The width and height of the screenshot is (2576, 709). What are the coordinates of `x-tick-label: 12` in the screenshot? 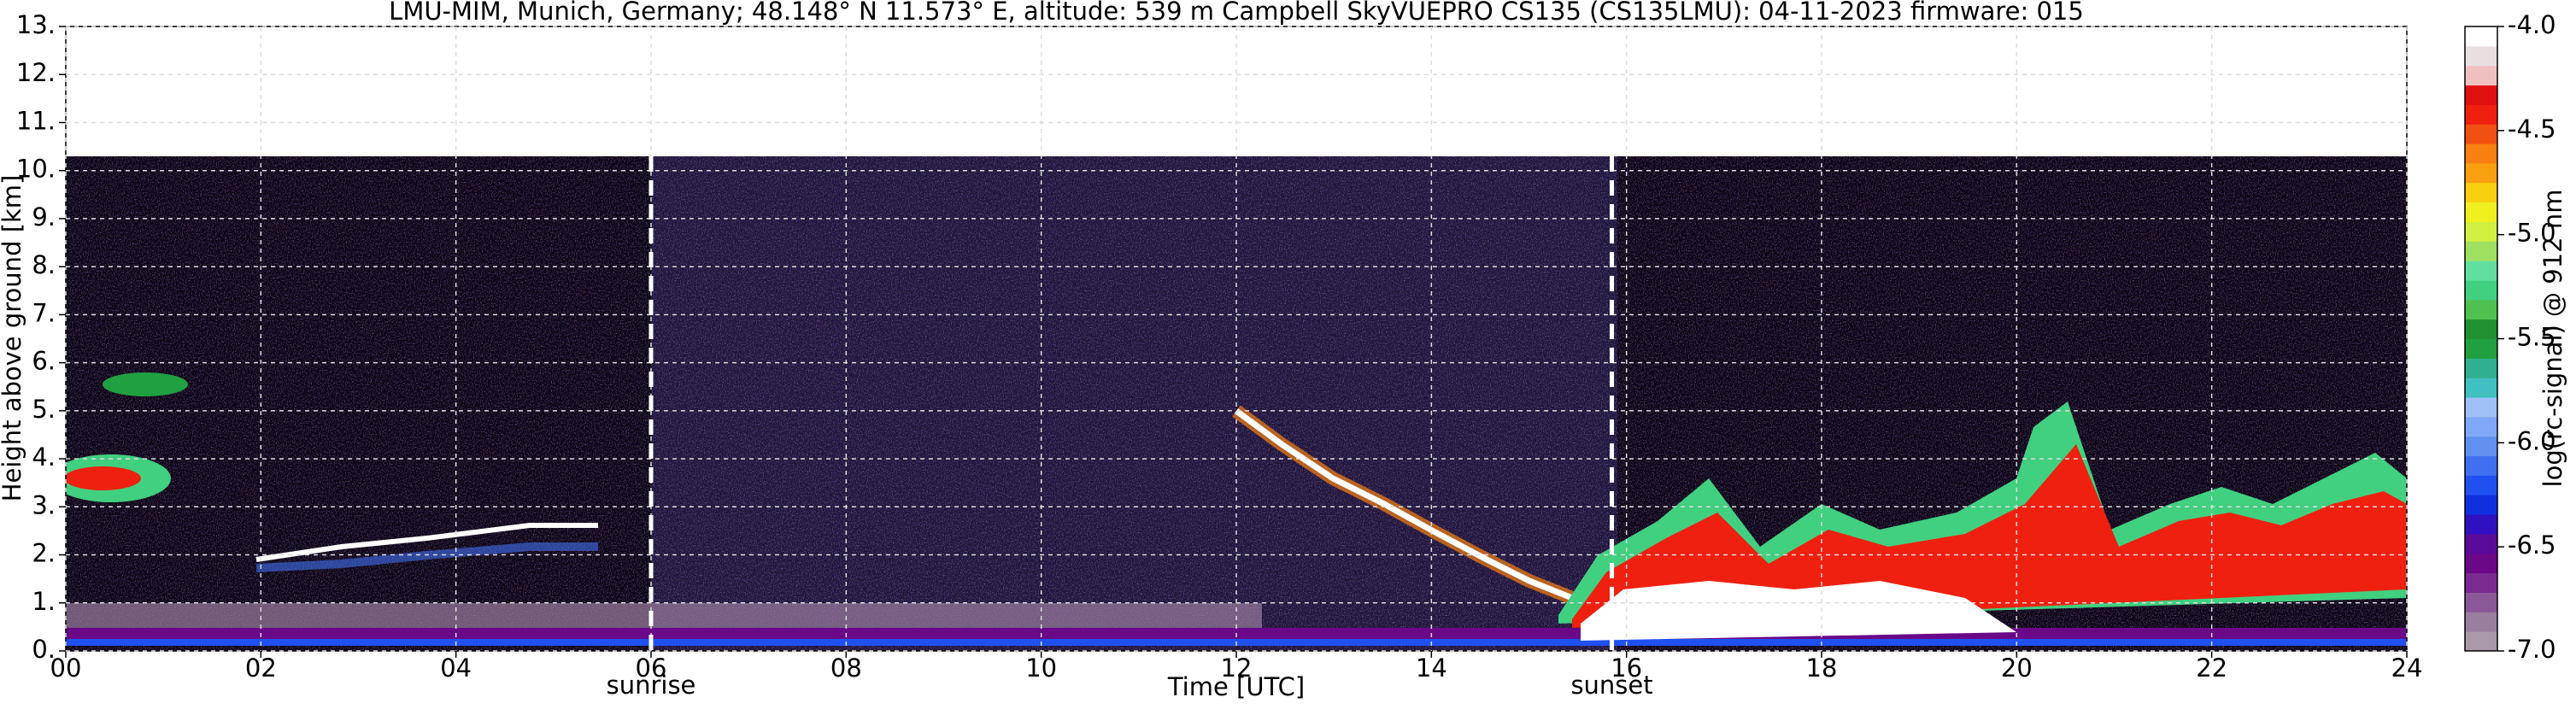 It's located at (1237, 668).